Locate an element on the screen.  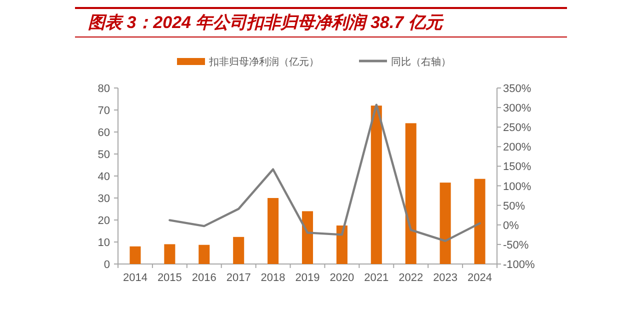
y2-tick-label: 150% is located at coordinates (517, 167).